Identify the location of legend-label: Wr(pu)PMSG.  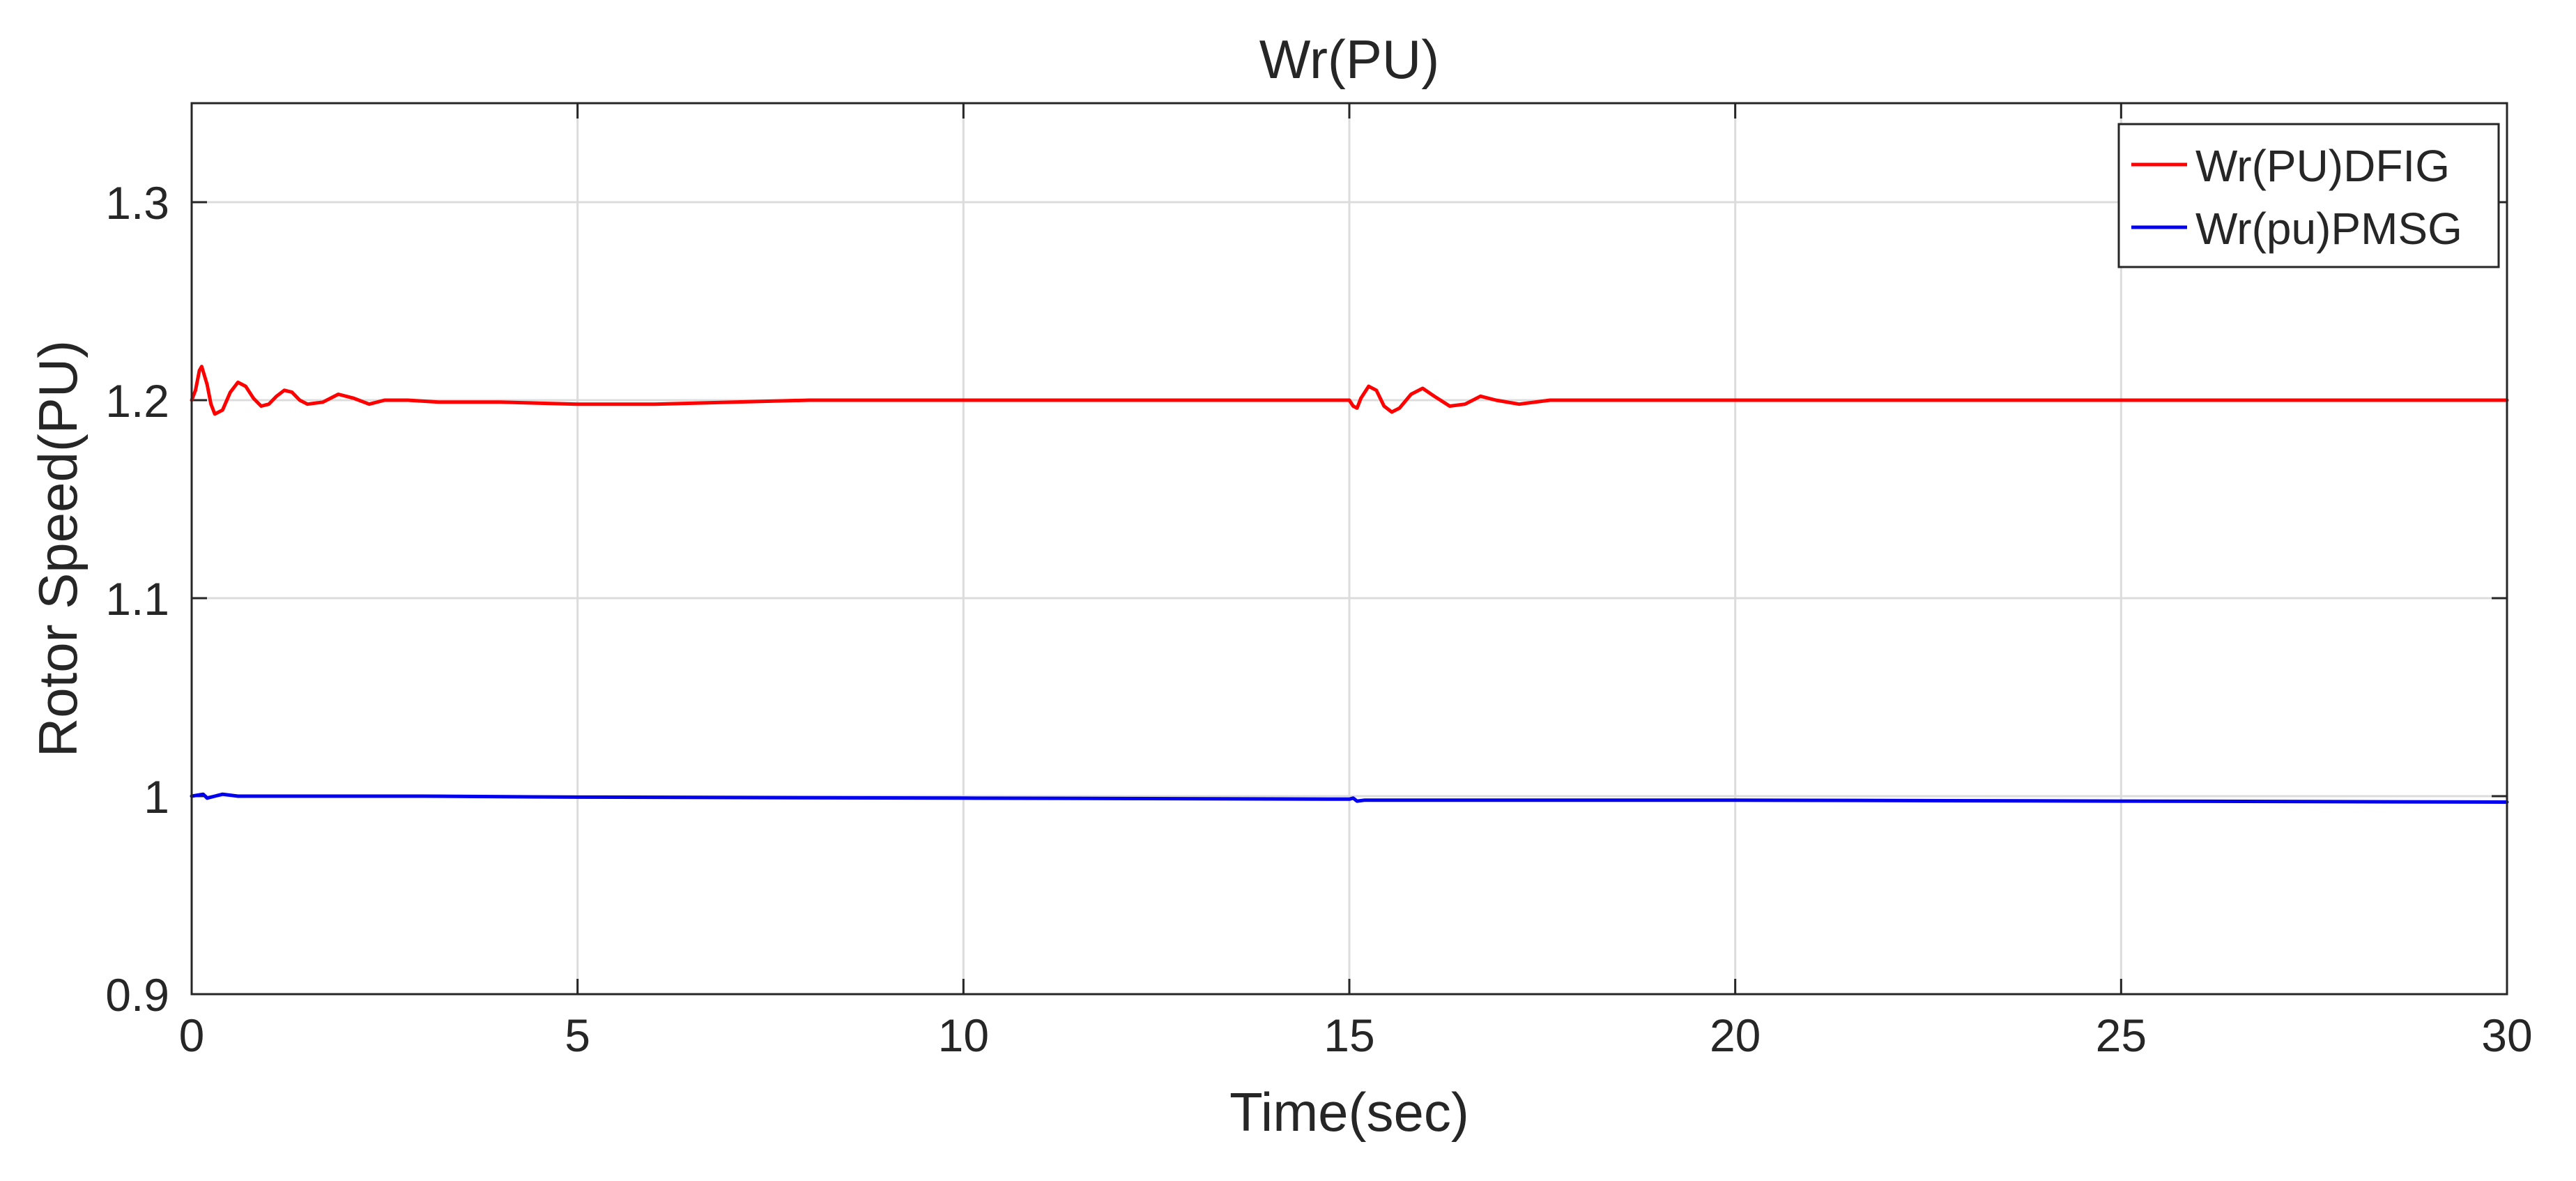
(2328, 229).